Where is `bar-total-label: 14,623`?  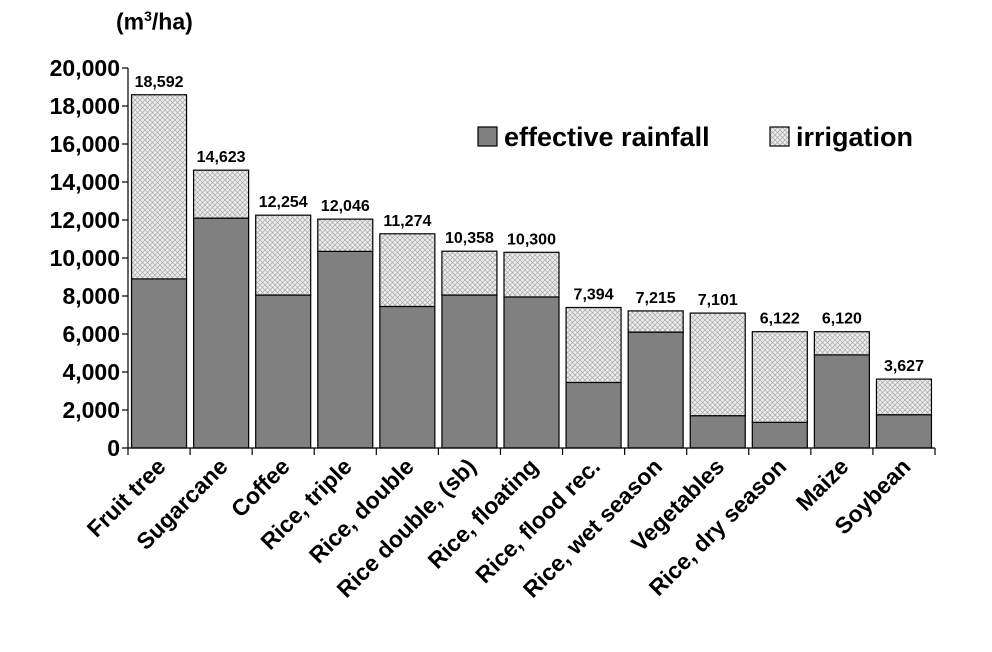 bar-total-label: 14,623 is located at coordinates (221, 157).